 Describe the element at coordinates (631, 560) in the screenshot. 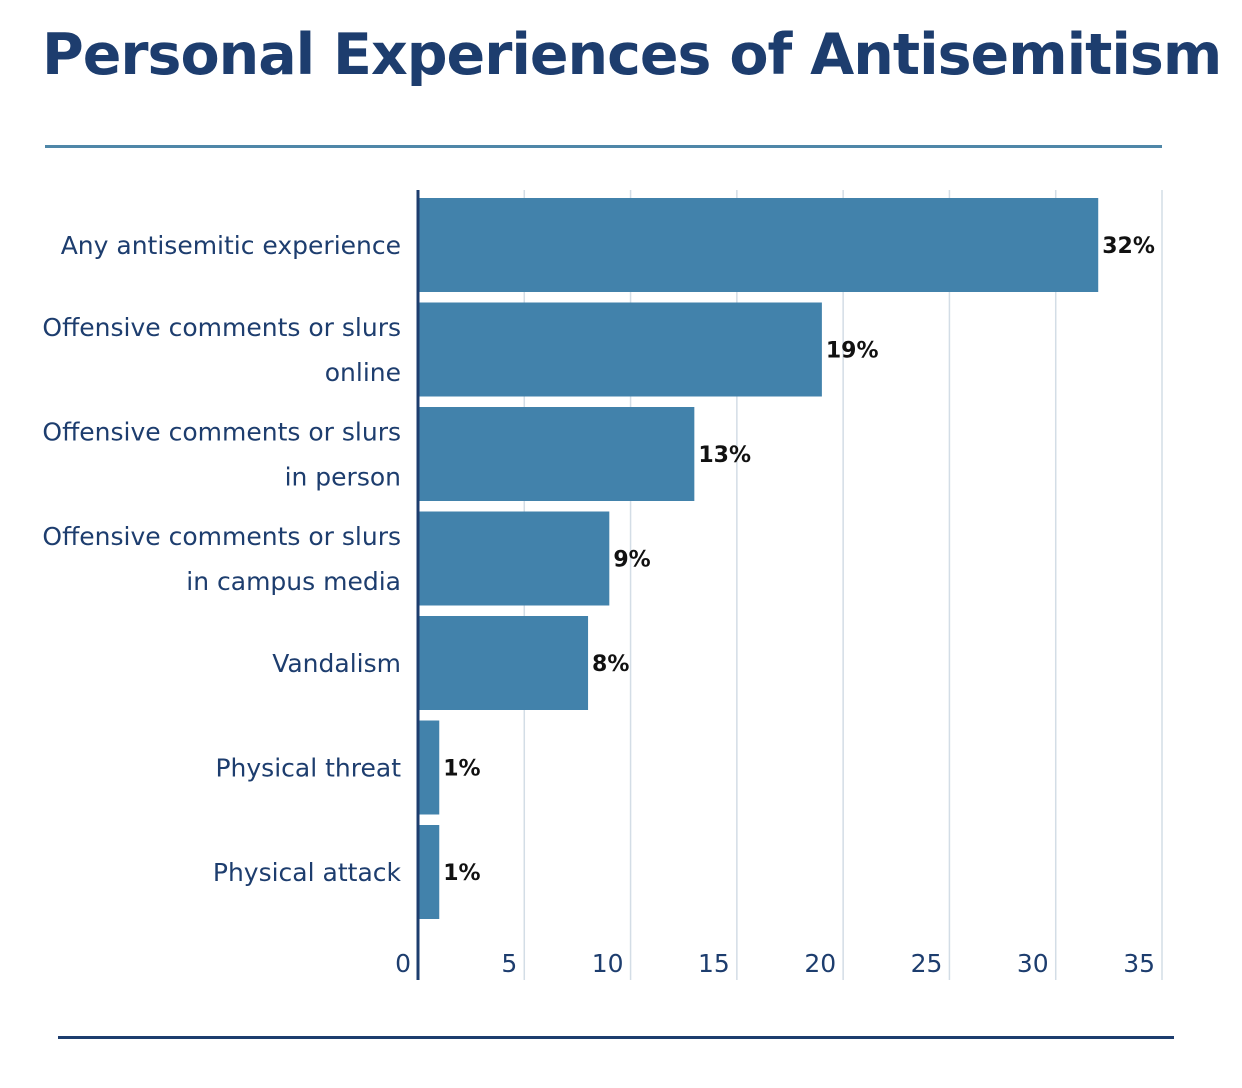

I see `data-label: 9%` at that location.